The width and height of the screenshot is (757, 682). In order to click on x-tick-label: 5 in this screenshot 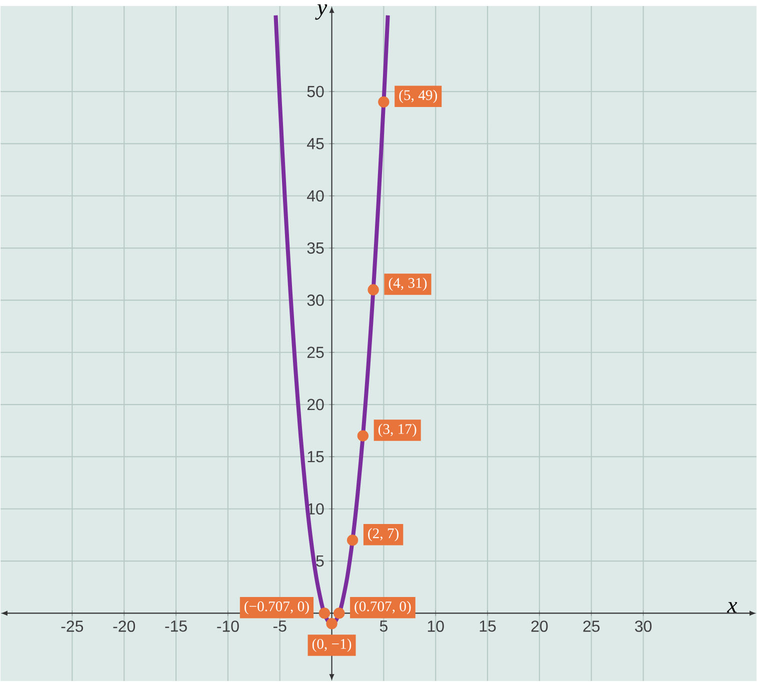, I will do `click(384, 626)`.